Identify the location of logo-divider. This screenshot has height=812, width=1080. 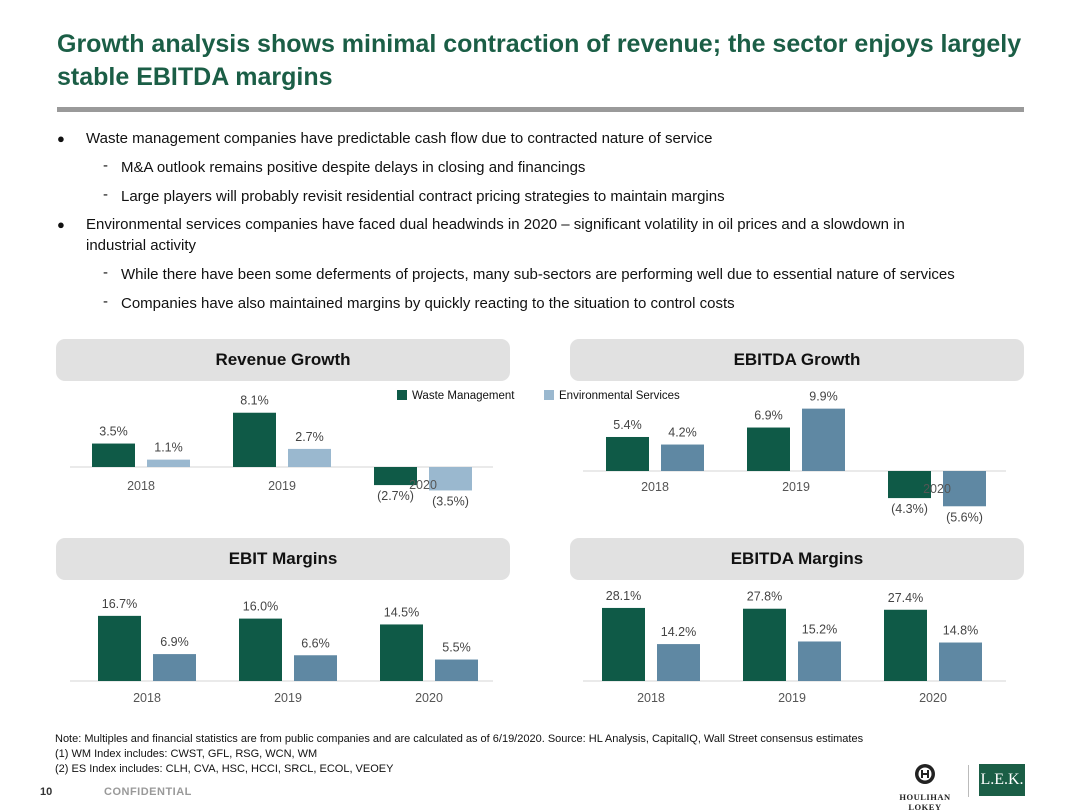
(968, 781).